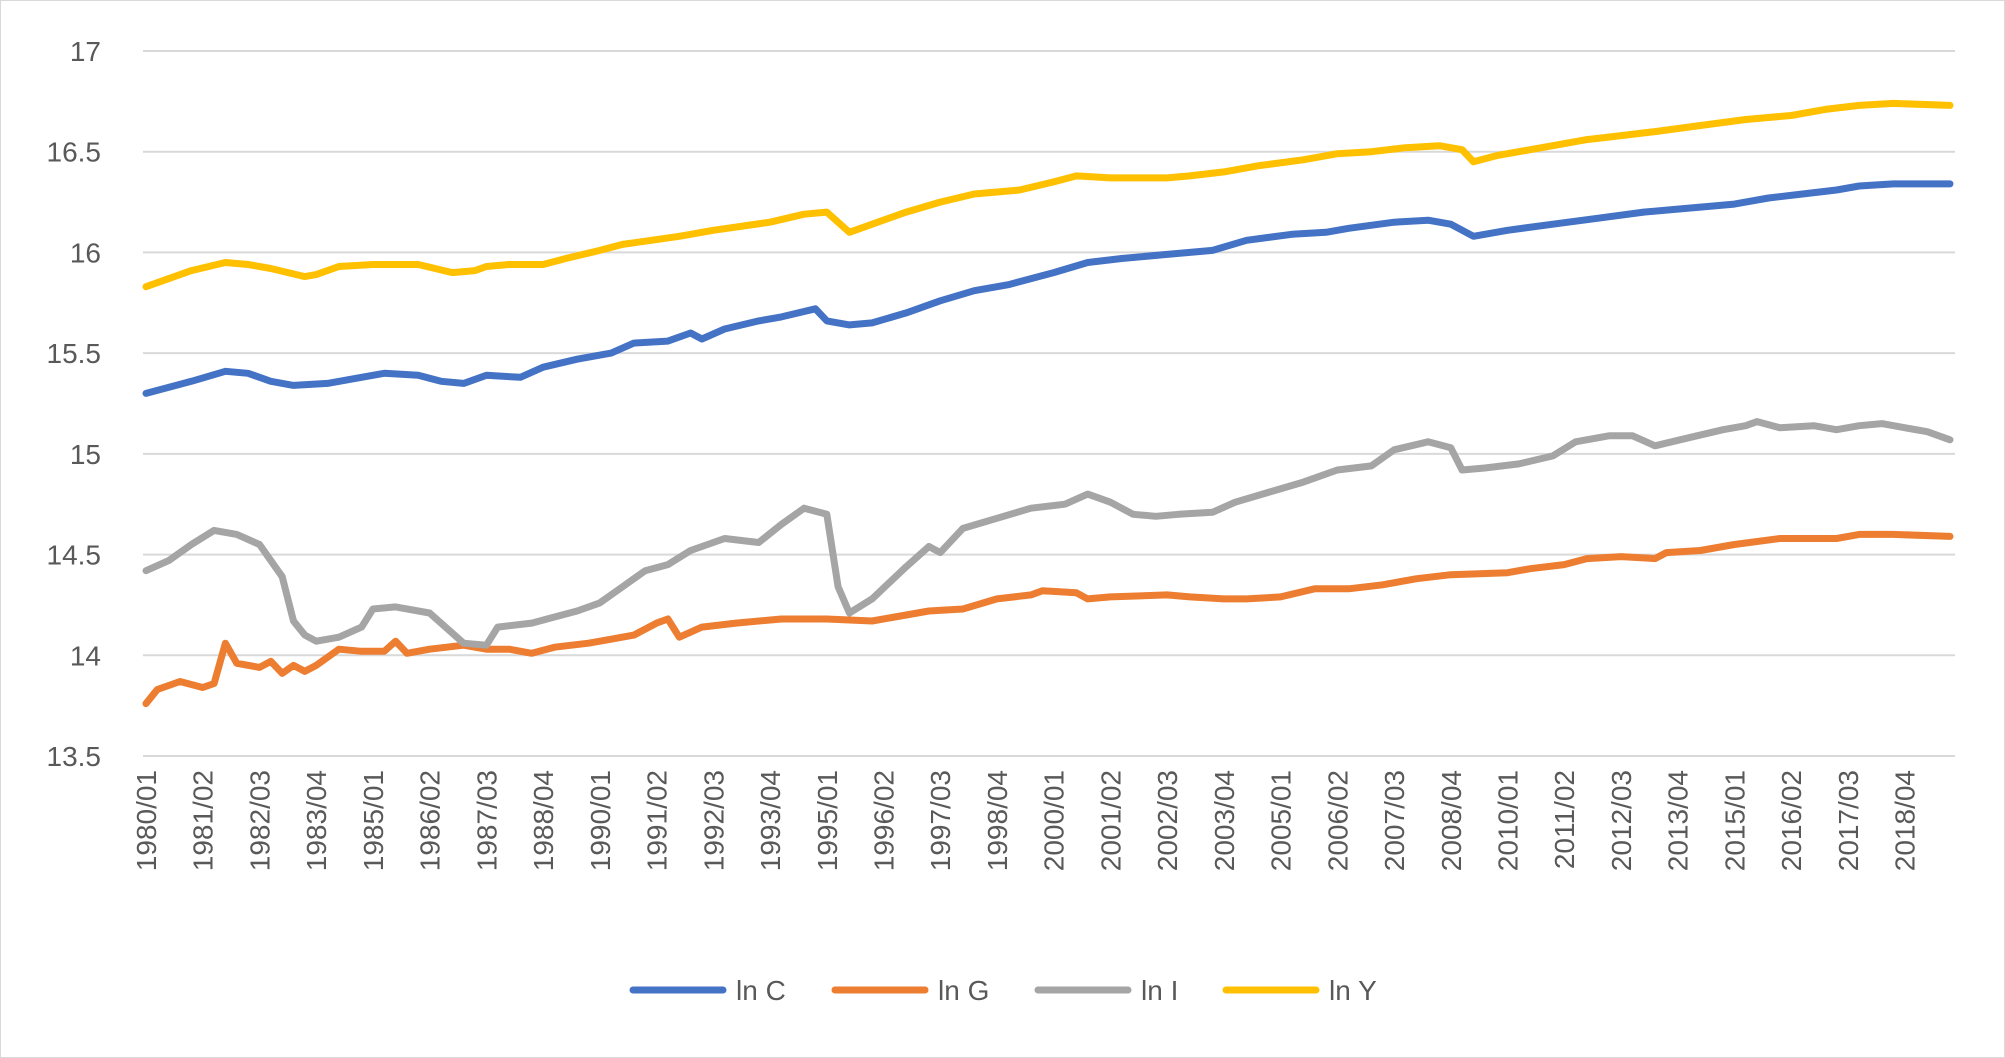 This screenshot has width=2005, height=1058. I want to click on x-tick-label: 1997/03, so click(940, 820).